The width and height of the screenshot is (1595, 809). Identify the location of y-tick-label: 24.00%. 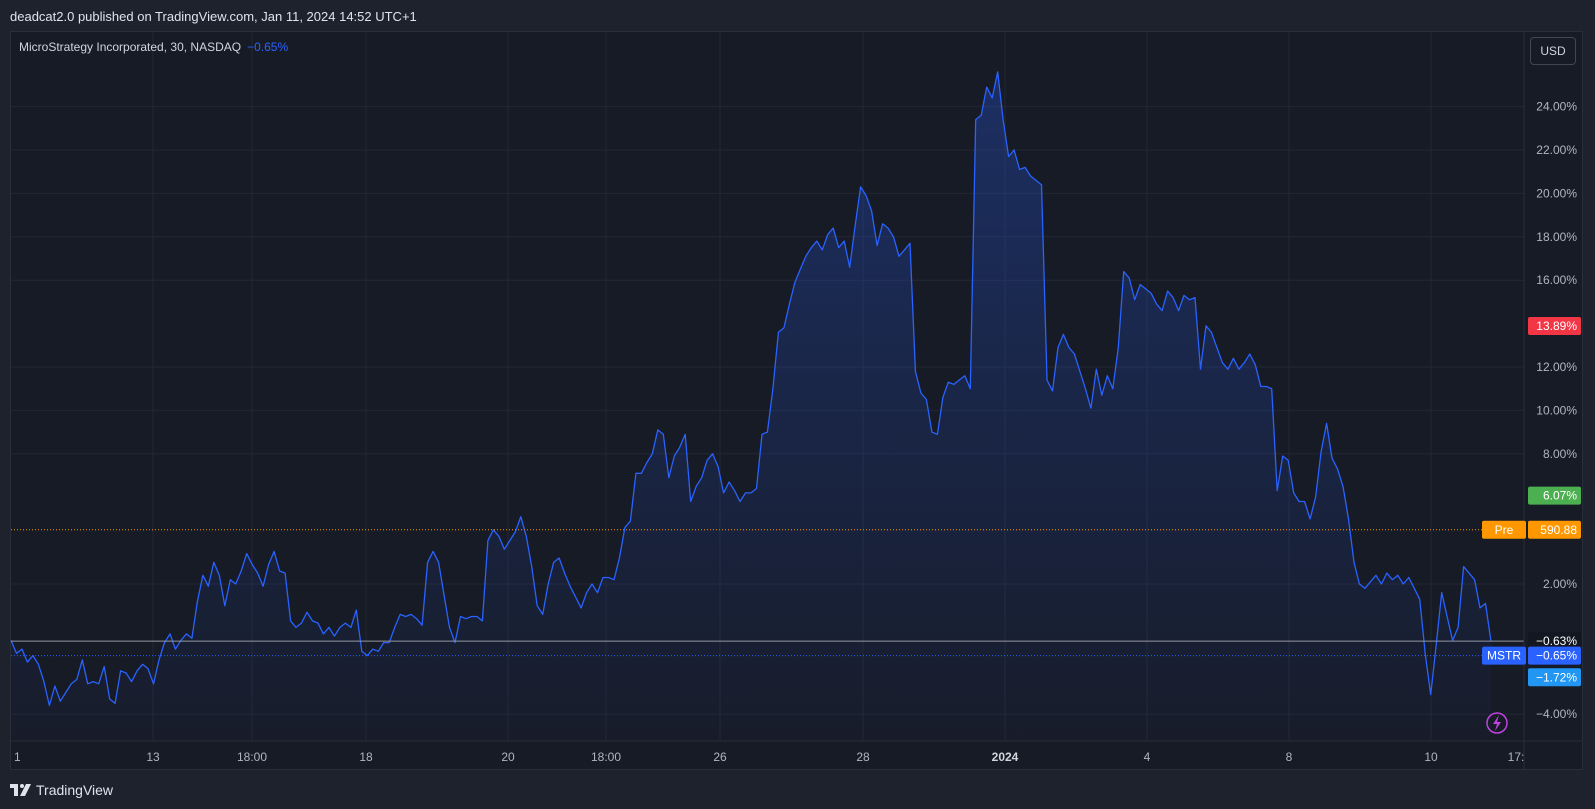
(1556, 107).